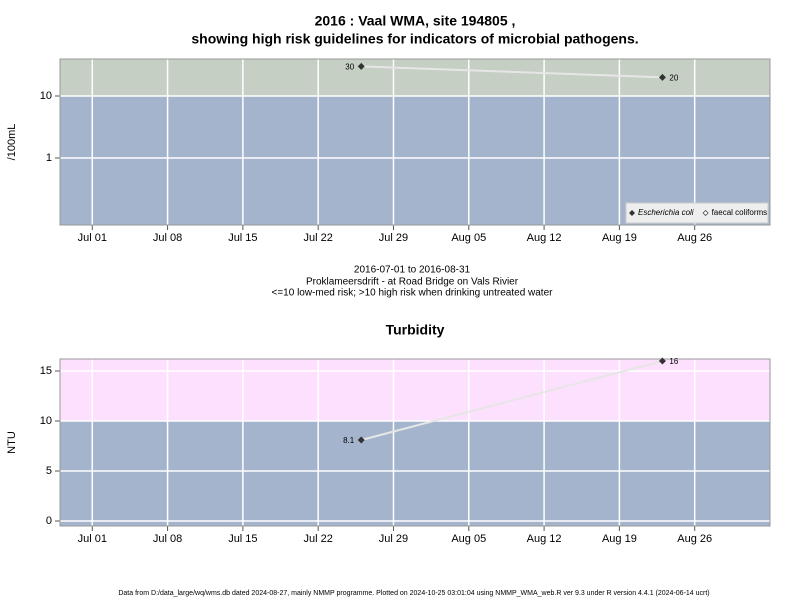  Describe the element at coordinates (415, 21) in the screenshot. I see `chart-title: 2016 : Vaal WMA, site 194805 ,` at that location.